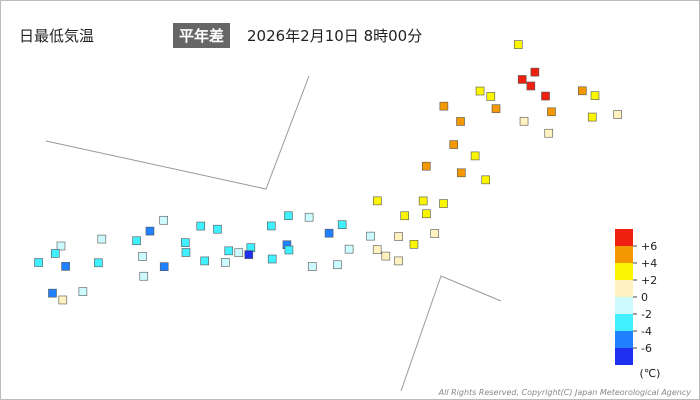 This screenshot has width=700, height=400. I want to click on legend-label: +6, so click(649, 246).